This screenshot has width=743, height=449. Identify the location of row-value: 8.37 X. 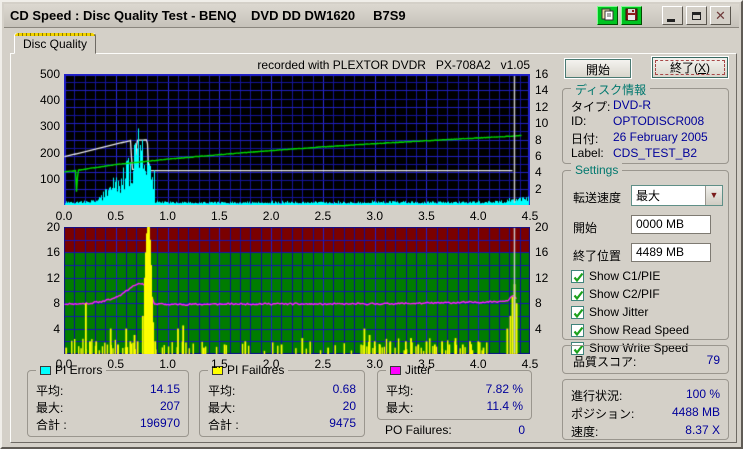
(702, 430).